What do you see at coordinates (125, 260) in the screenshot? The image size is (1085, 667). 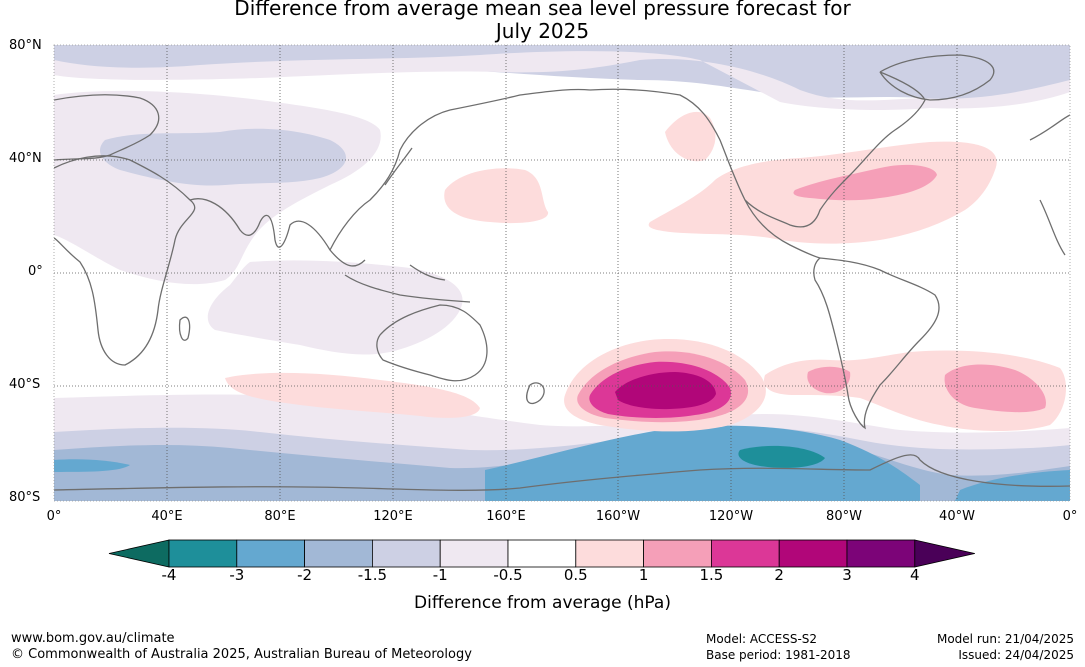 I see `coastline-africa` at bounding box center [125, 260].